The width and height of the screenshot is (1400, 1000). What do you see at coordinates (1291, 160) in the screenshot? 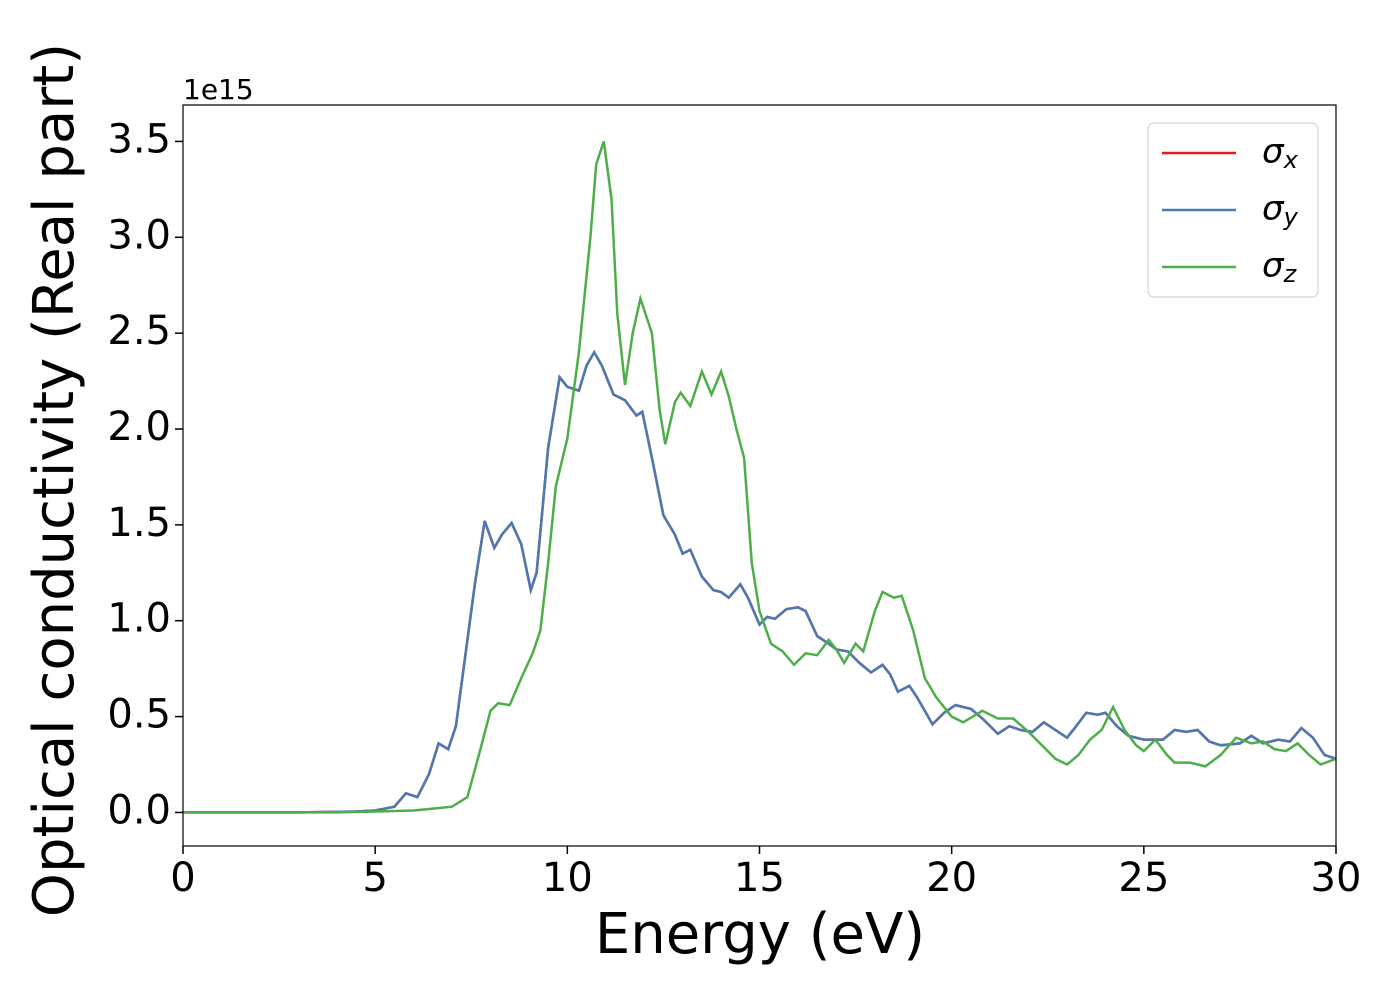
I see `legend-label-subscript: x` at bounding box center [1291, 160].